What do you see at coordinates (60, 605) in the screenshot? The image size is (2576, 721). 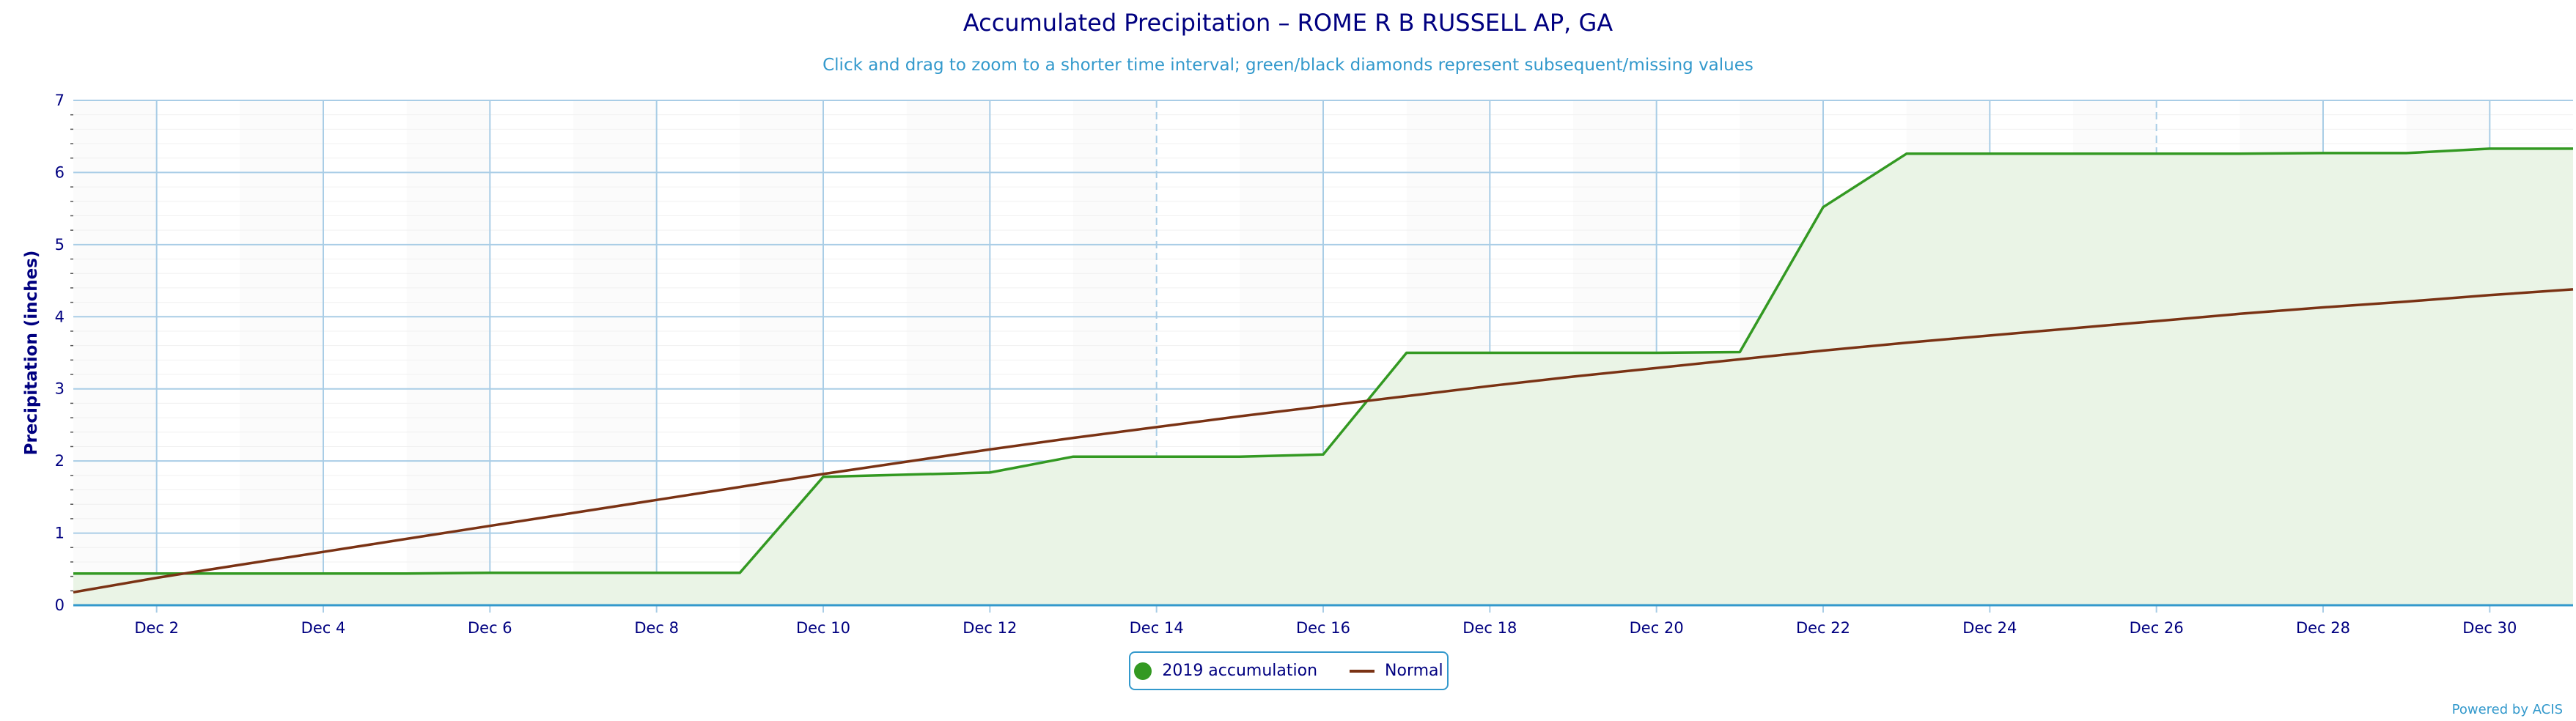 I see `y-tick-label: 0` at bounding box center [60, 605].